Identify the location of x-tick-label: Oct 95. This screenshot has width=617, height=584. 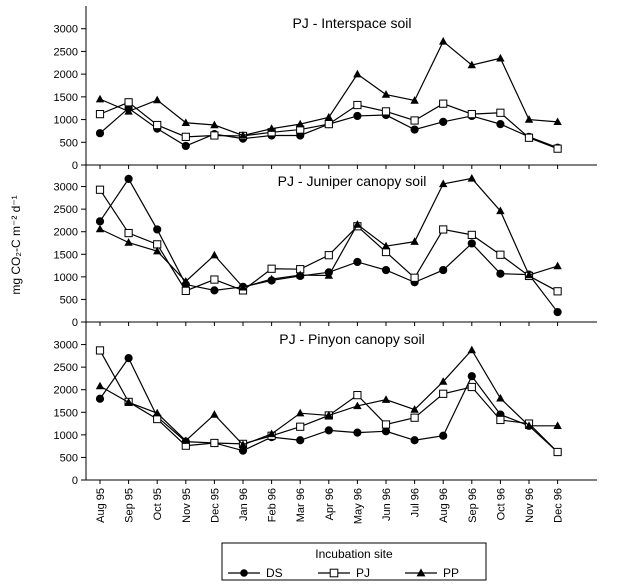
(158, 504).